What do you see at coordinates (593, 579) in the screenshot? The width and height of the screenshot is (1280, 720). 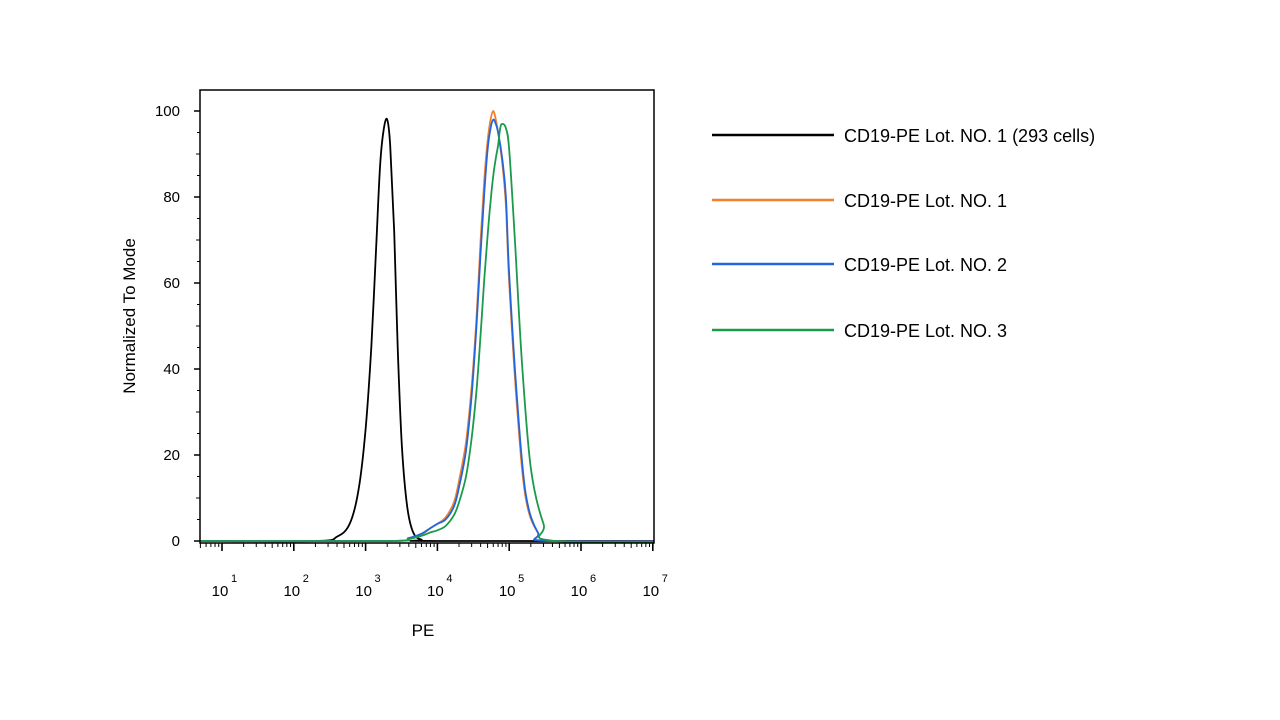 I see `x-tick-exponent: 6` at bounding box center [593, 579].